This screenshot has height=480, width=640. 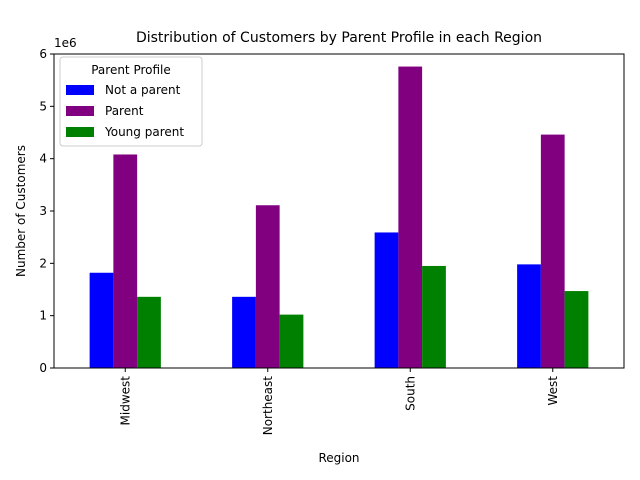 What do you see at coordinates (149, 332) in the screenshot?
I see `bar-midwest-young-parent` at bounding box center [149, 332].